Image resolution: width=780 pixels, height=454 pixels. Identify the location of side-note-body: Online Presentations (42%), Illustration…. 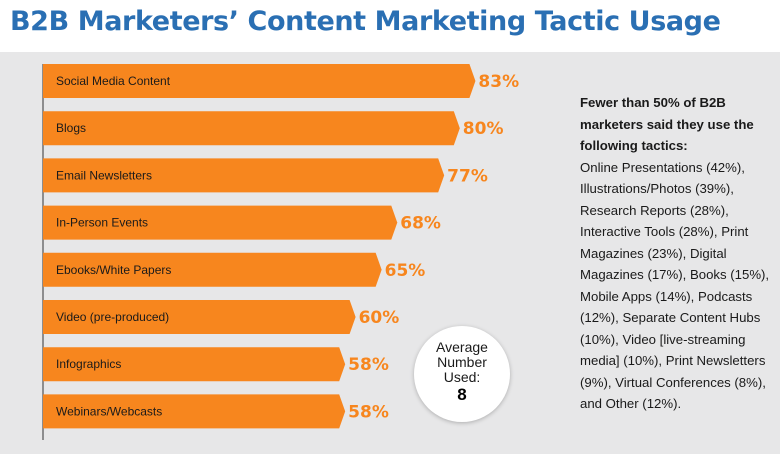
(675, 285).